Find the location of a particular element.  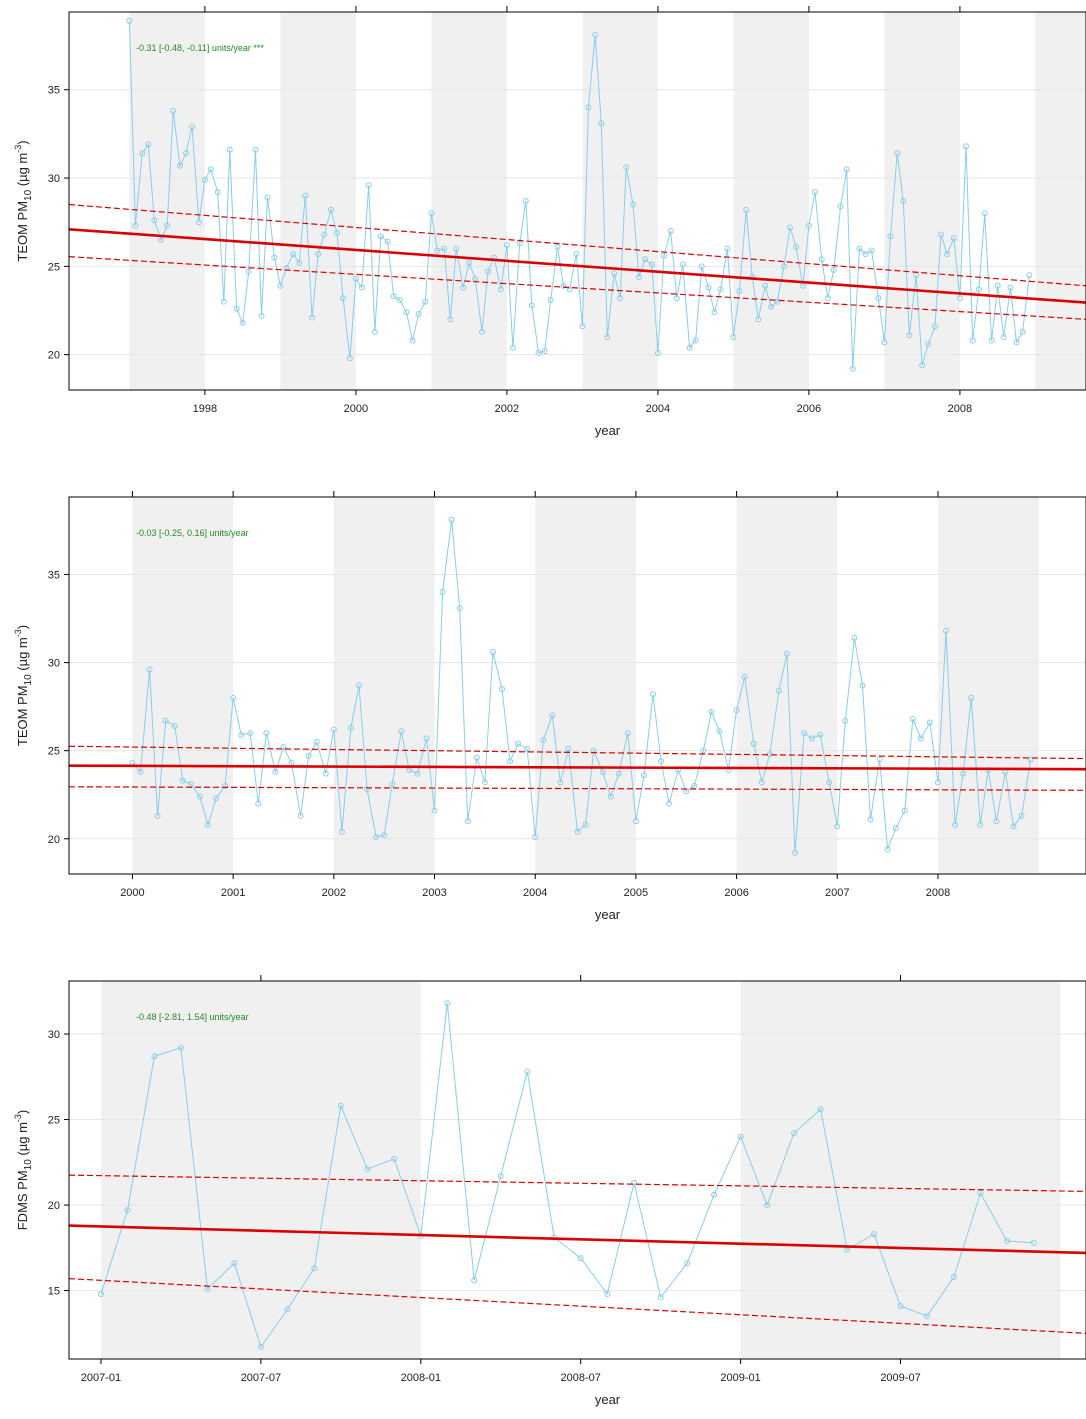

y-tick-label: 15 is located at coordinates (54, 1292).